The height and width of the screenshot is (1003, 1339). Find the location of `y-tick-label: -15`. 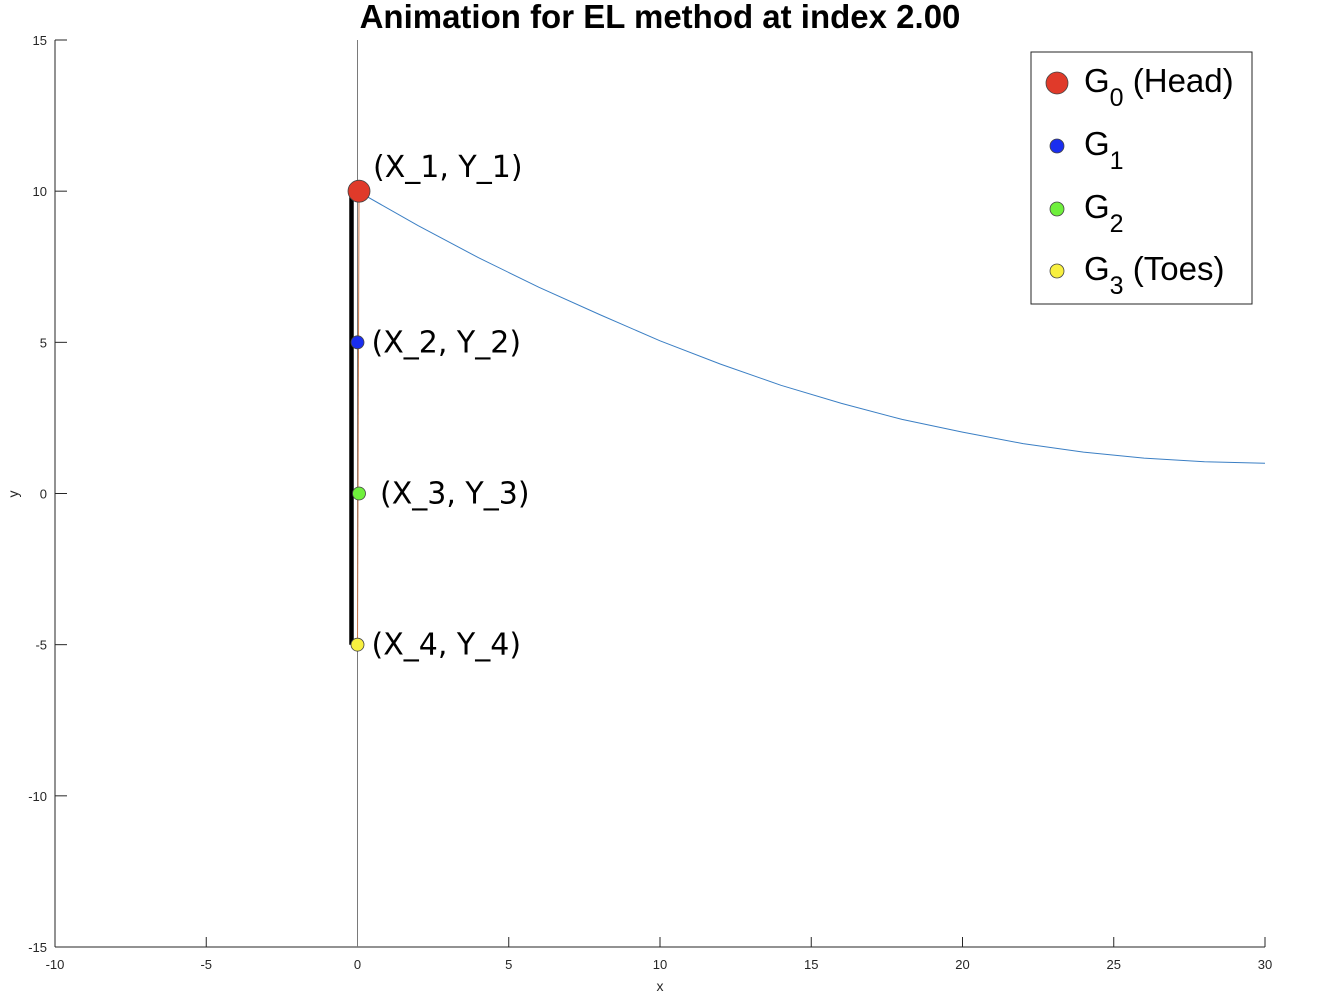

y-tick-label: -15 is located at coordinates (37, 947).